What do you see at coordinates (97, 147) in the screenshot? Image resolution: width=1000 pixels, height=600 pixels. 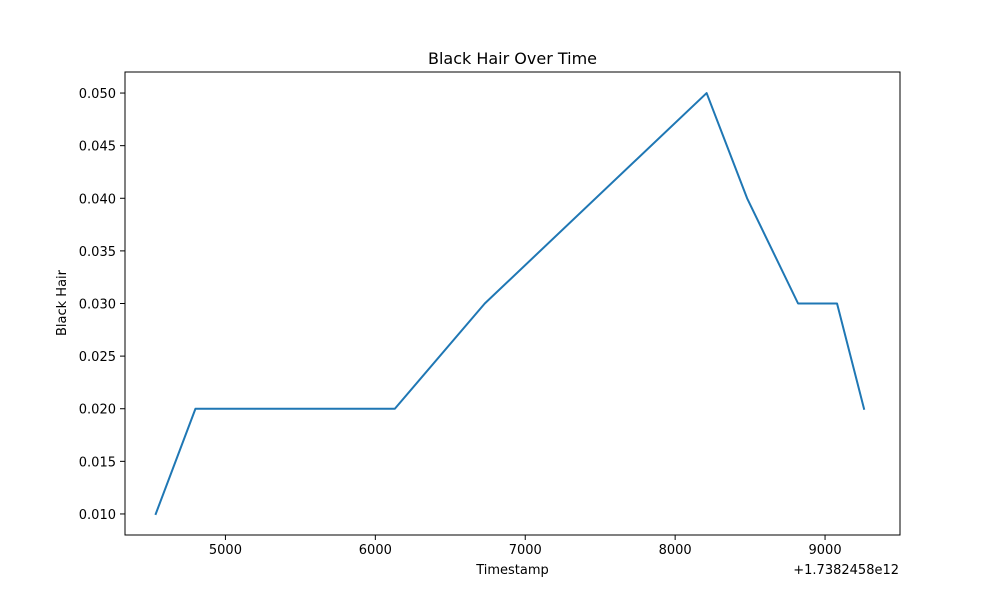 I see `y-tick-label: 0.045` at bounding box center [97, 147].